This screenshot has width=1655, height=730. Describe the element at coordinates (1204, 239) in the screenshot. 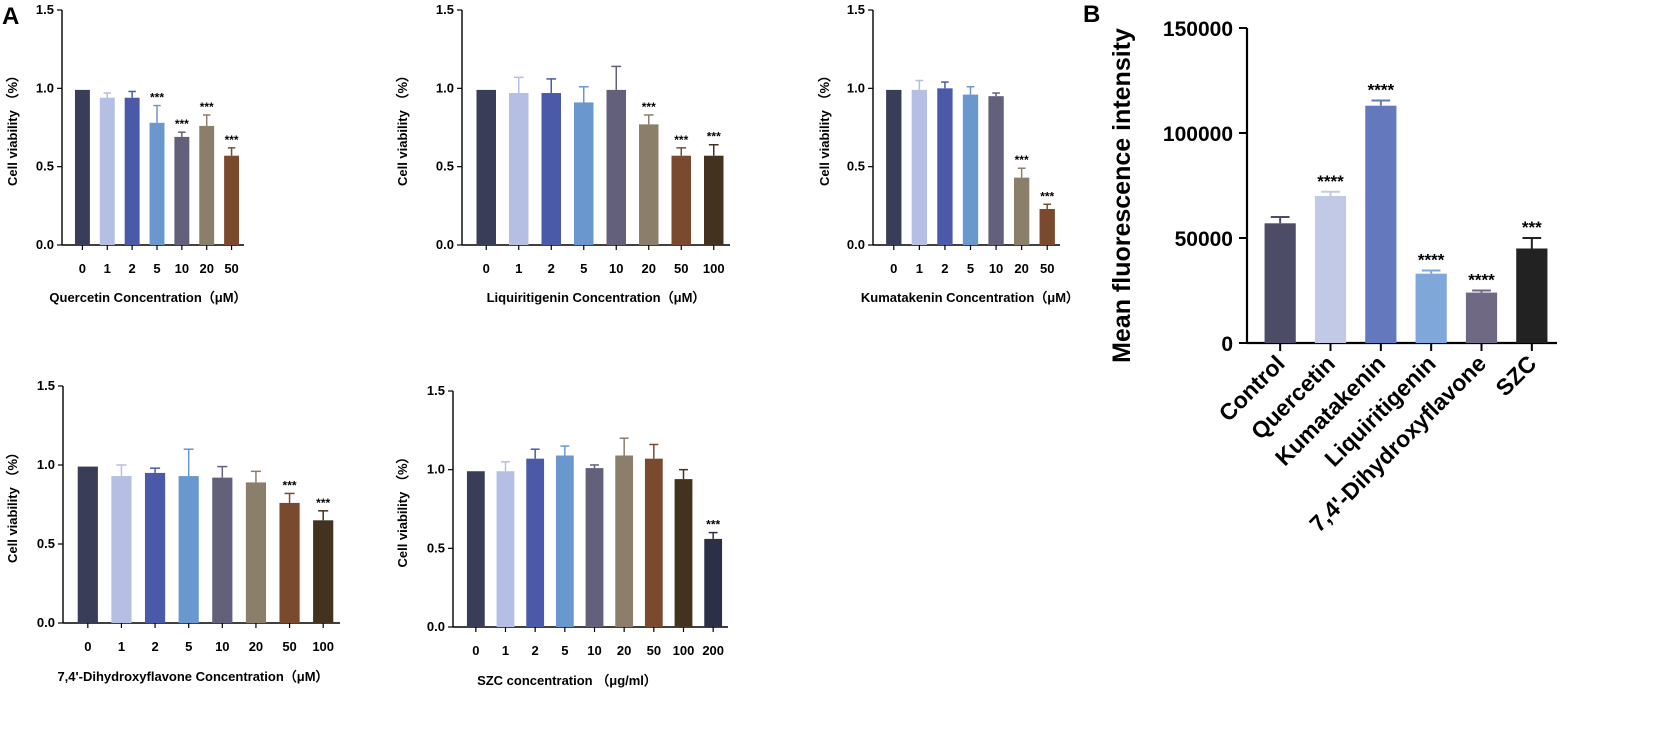

I see `y-tick-label: 50000` at that location.